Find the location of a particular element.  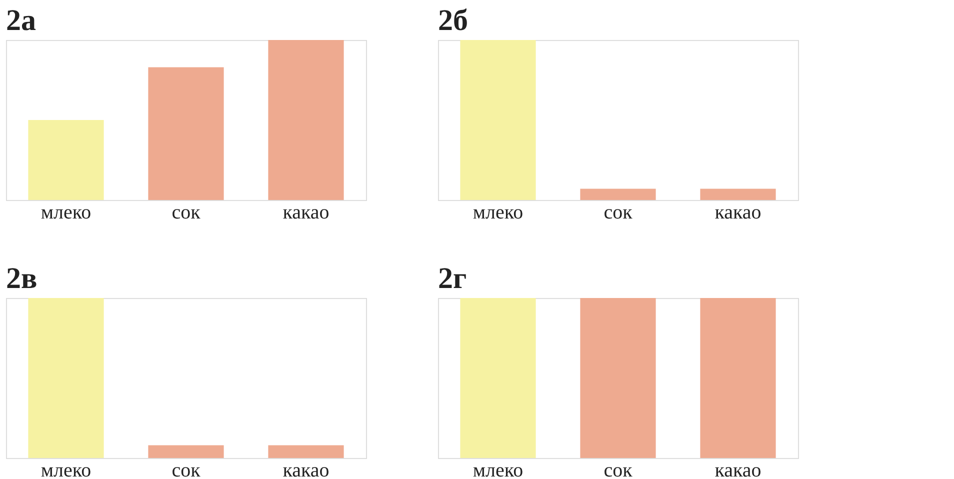

chart-title: 2г is located at coordinates (452, 278).